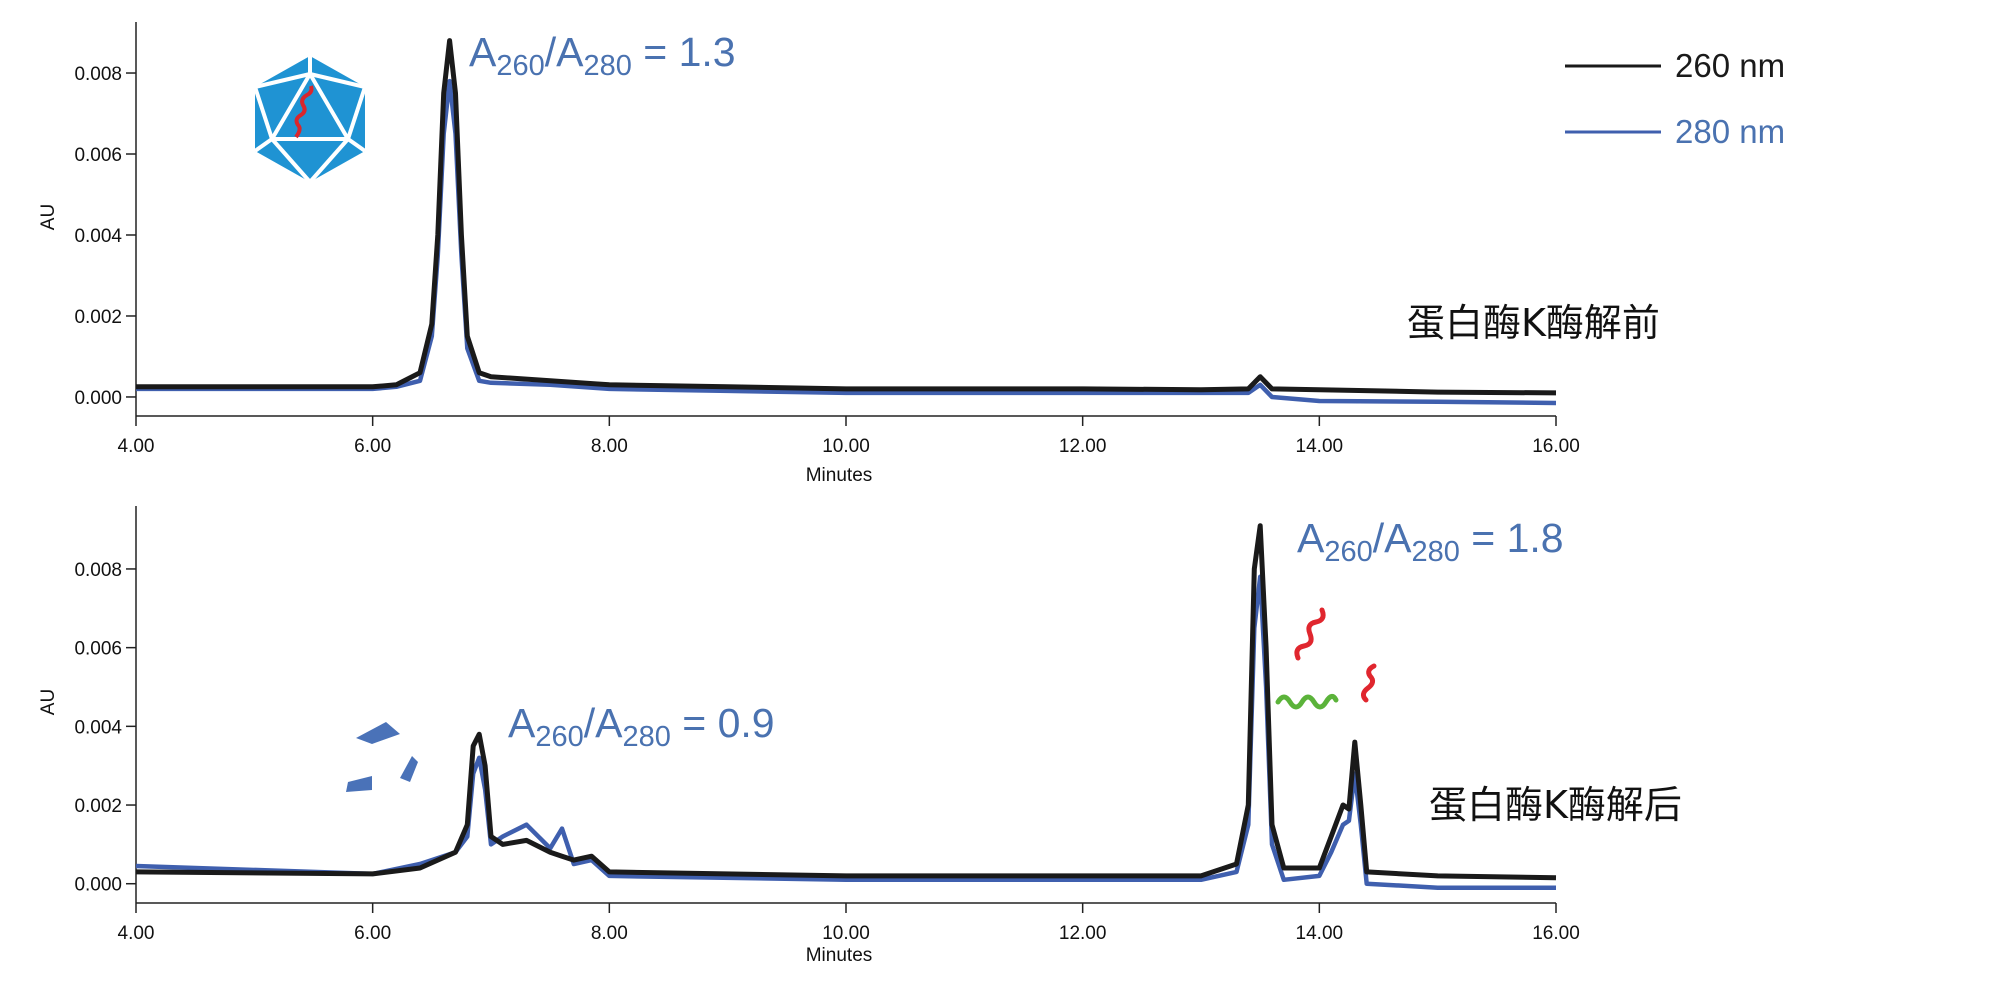 The width and height of the screenshot is (2000, 996). Describe the element at coordinates (310, 120) in the screenshot. I see `virus-icon` at that location.